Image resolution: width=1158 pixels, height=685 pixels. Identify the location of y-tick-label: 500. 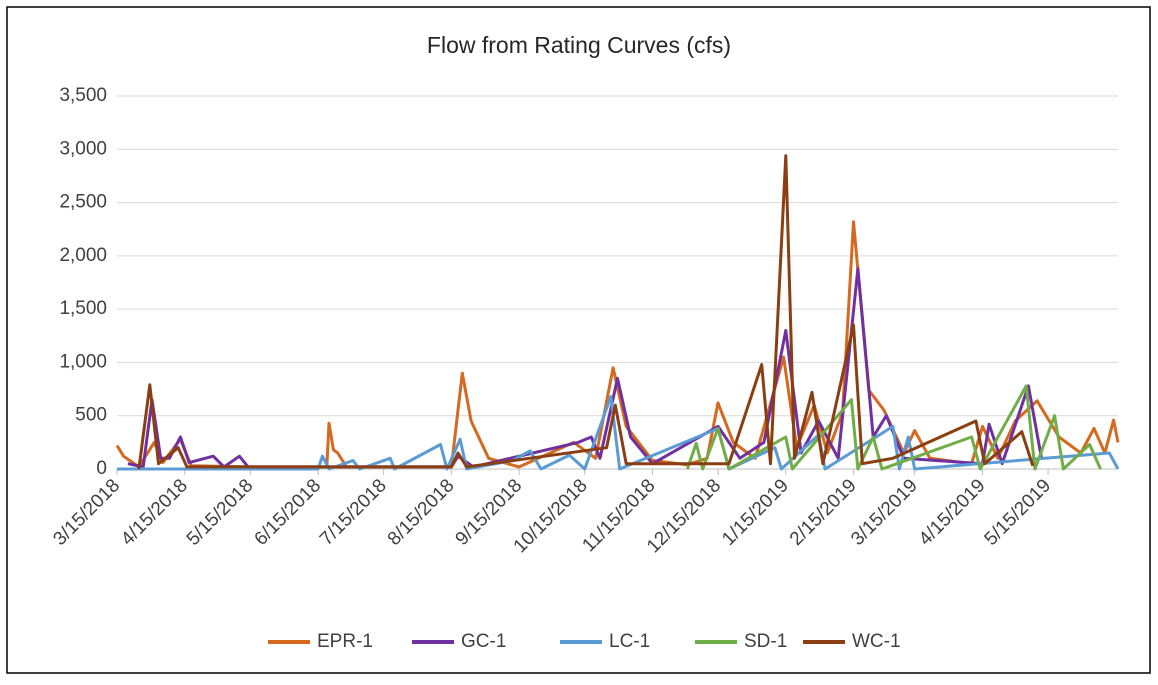
(91, 415).